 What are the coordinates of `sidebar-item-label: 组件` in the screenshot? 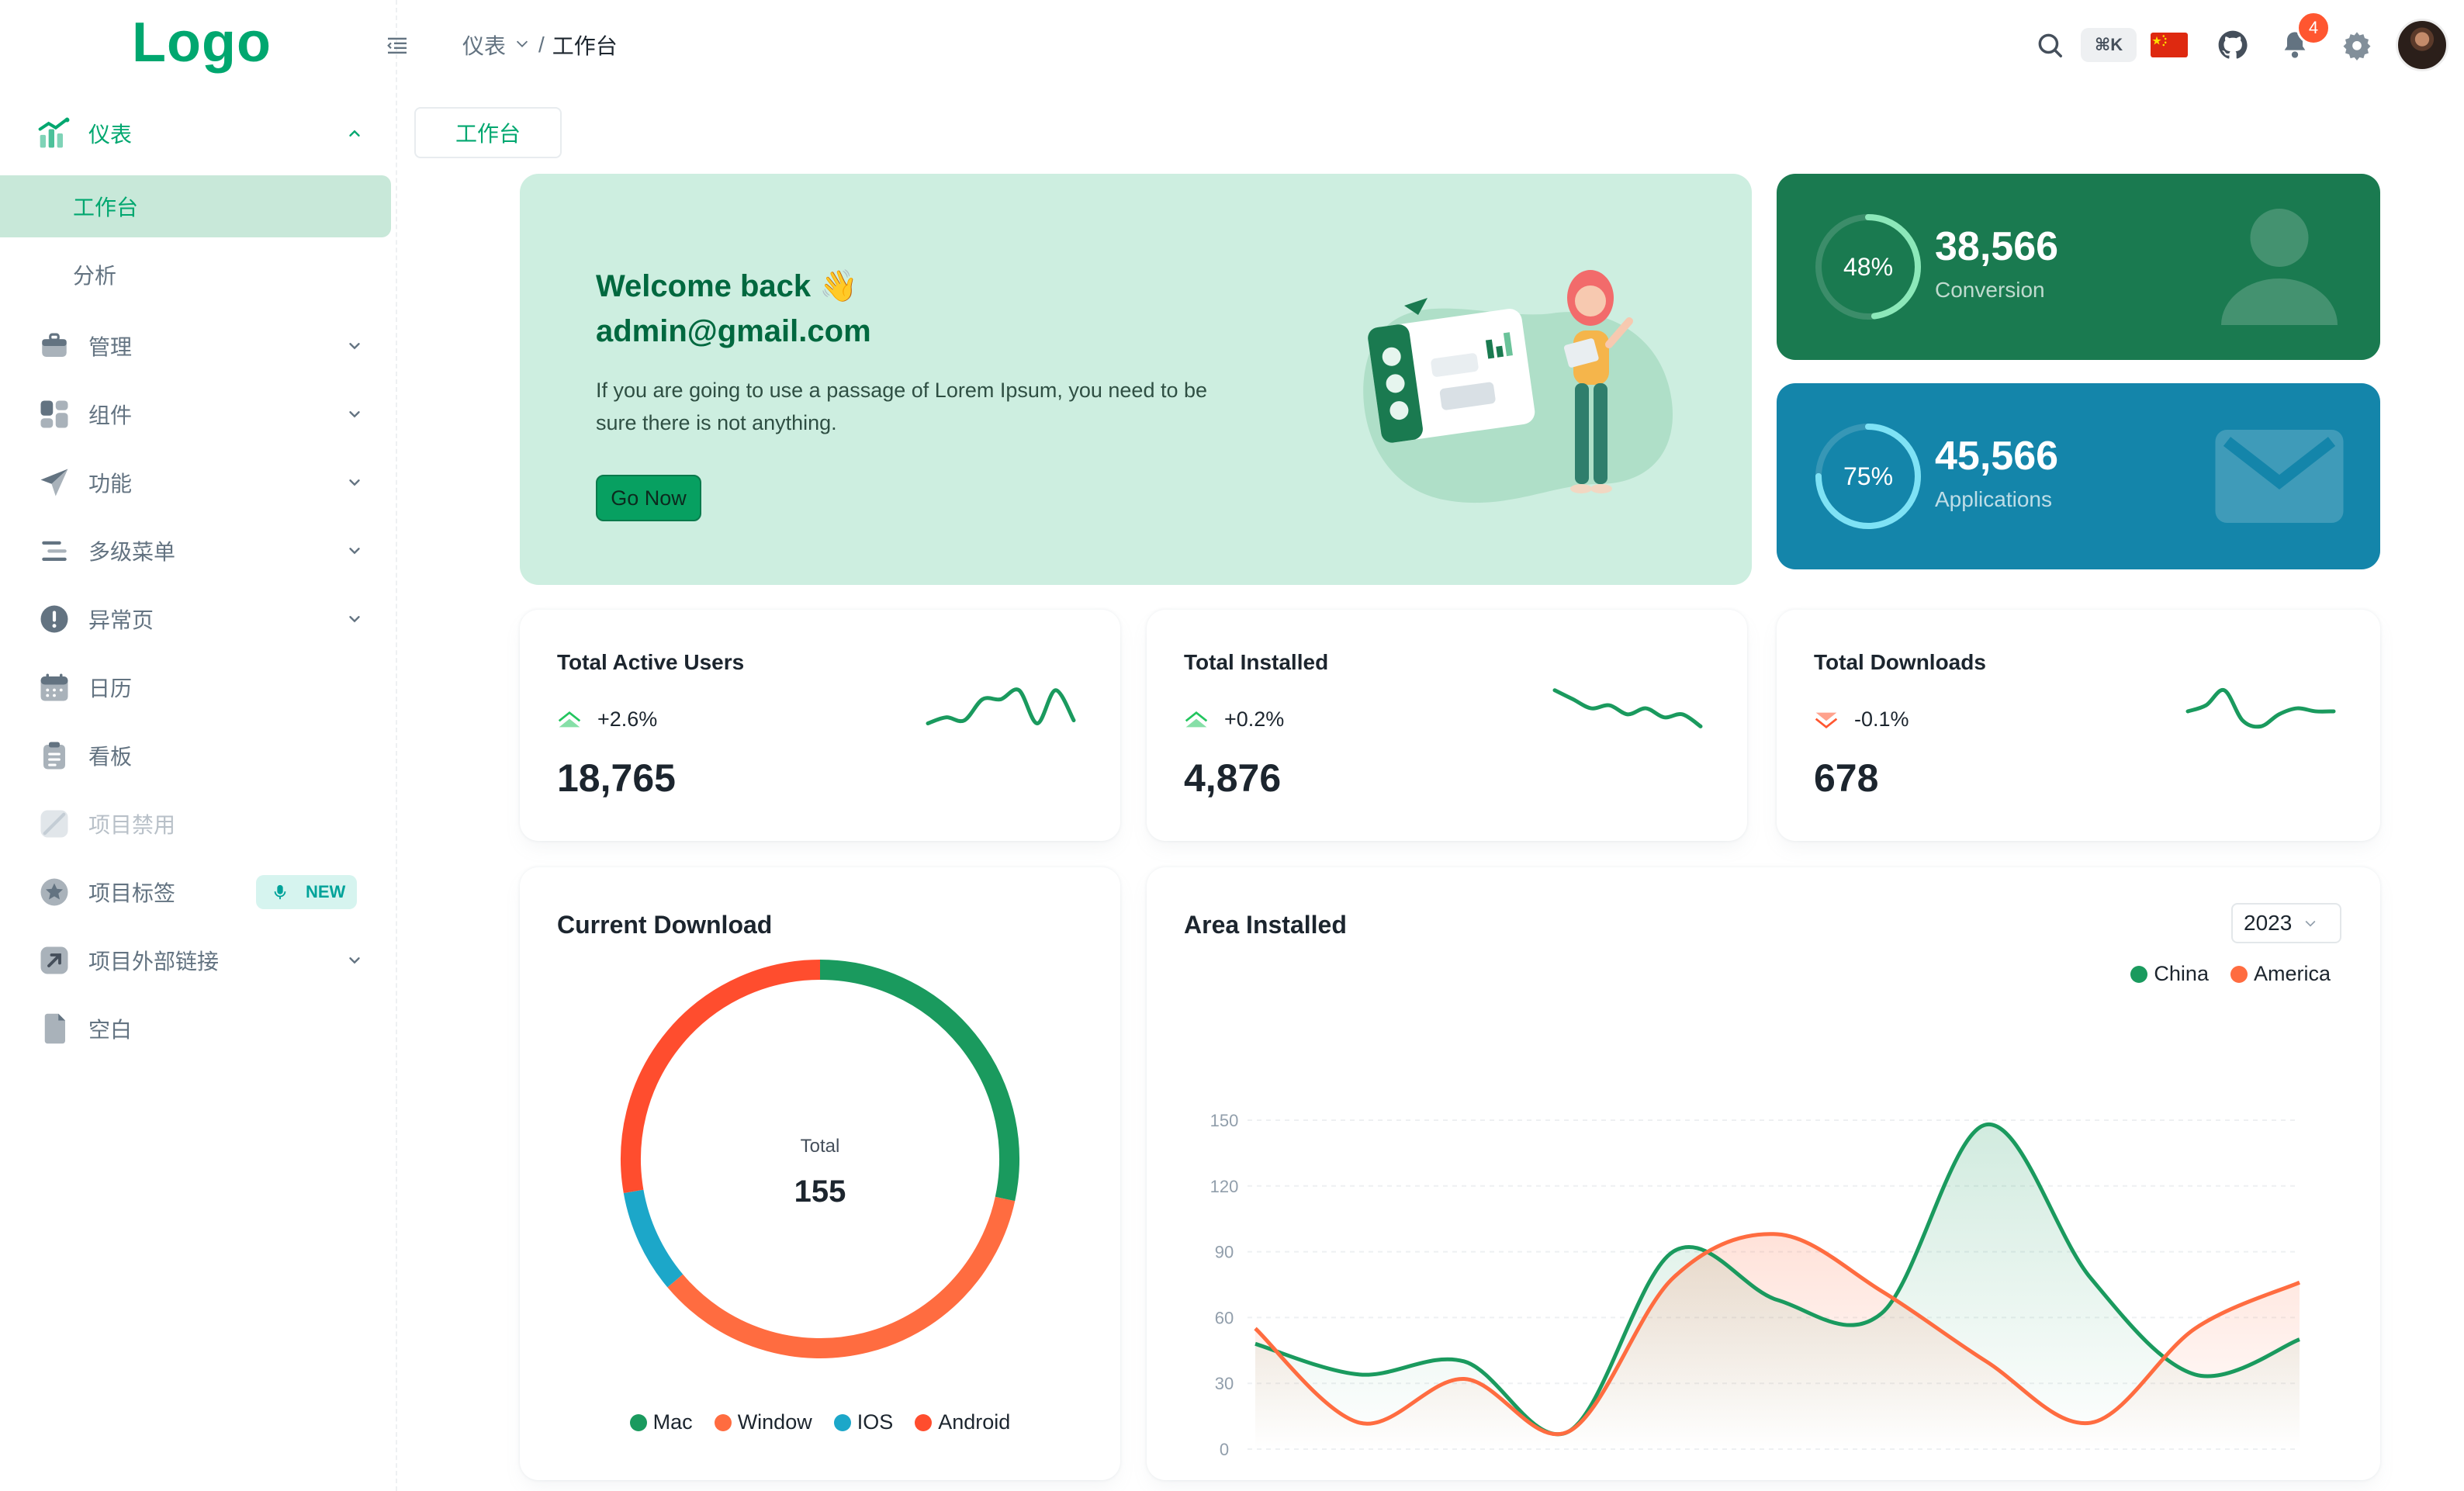 It's located at (110, 415).